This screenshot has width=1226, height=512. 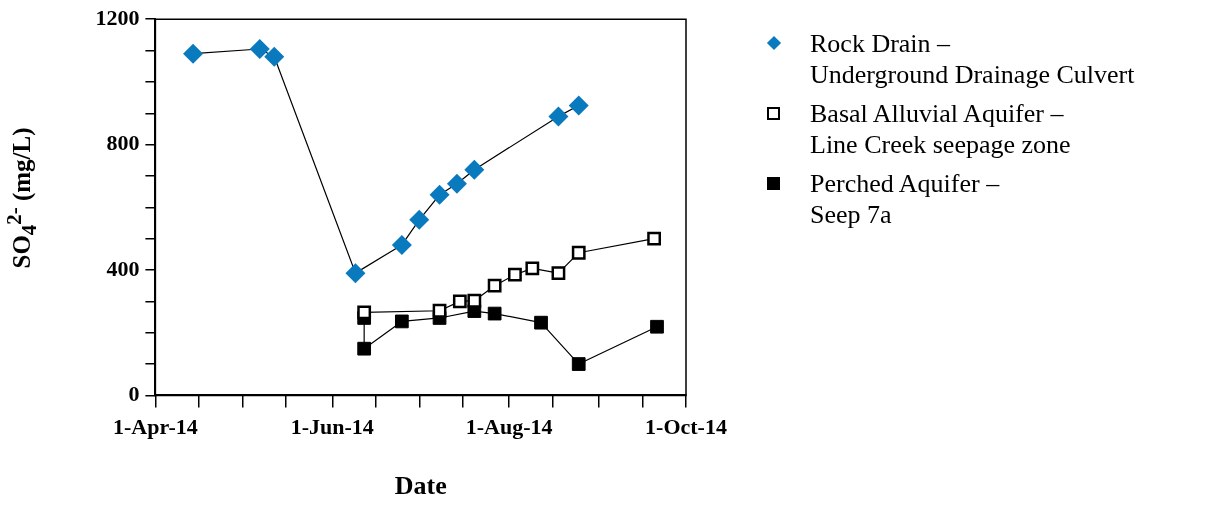 I want to click on y-tick-label: 800, so click(x=123, y=143).